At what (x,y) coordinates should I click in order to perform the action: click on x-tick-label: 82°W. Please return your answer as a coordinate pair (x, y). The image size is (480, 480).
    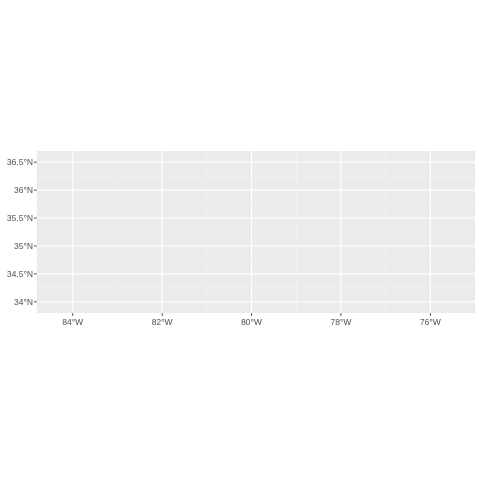
    Looking at the image, I should click on (162, 322).